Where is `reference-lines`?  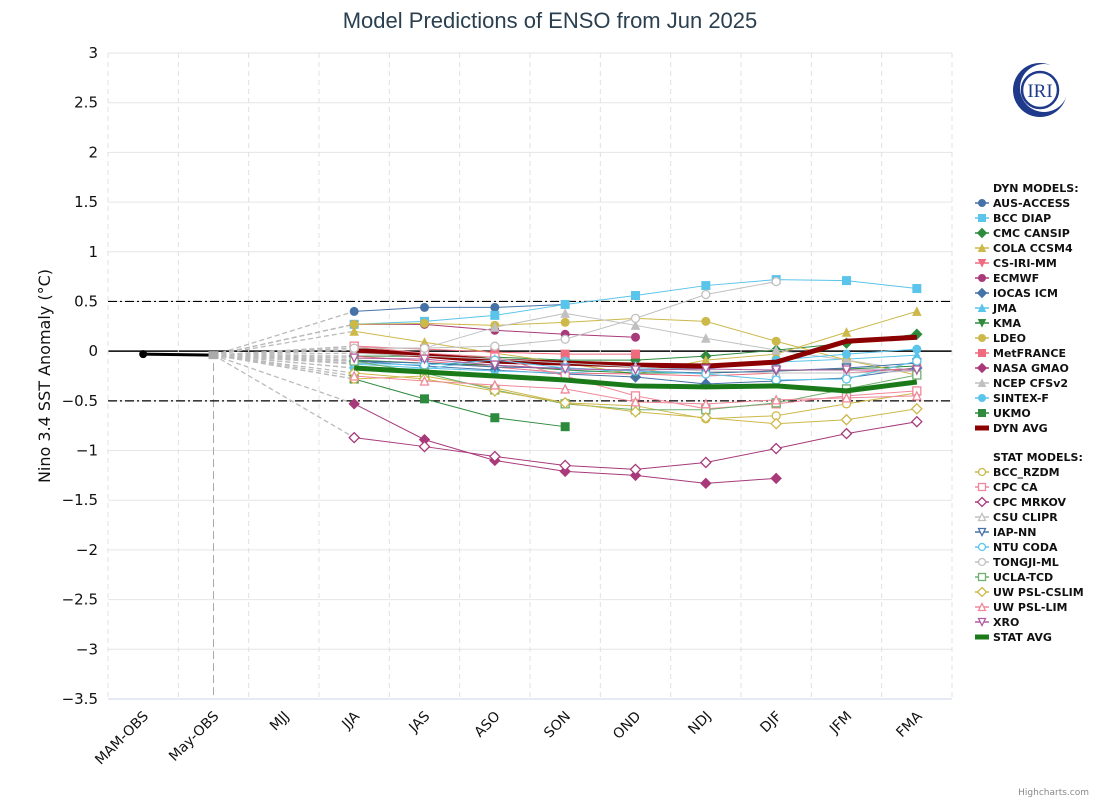
reference-lines is located at coordinates (530, 351).